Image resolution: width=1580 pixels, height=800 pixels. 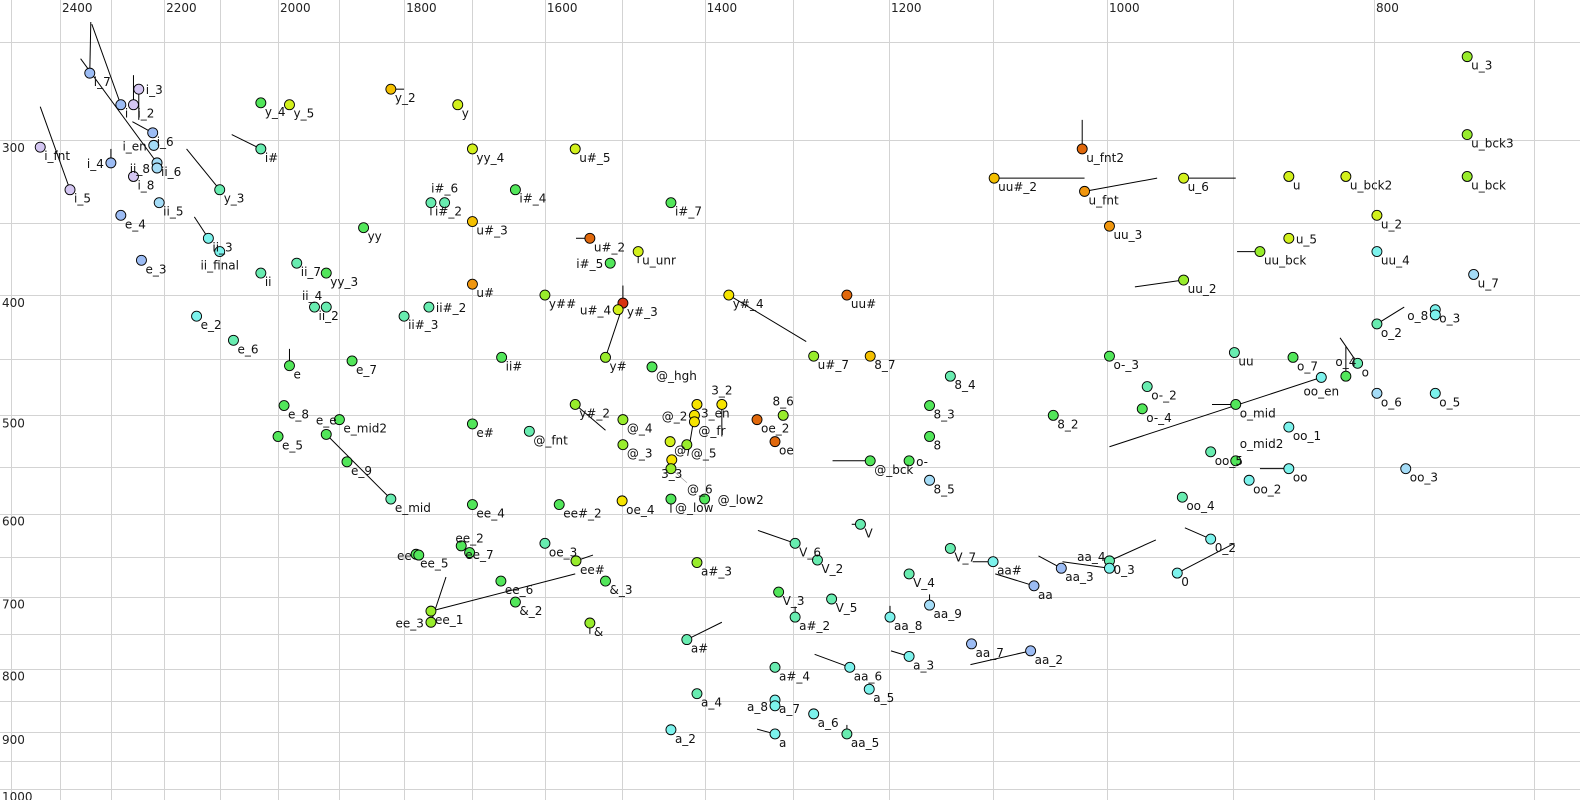 What do you see at coordinates (532, 199) in the screenshot?
I see `point-label: i#_4` at bounding box center [532, 199].